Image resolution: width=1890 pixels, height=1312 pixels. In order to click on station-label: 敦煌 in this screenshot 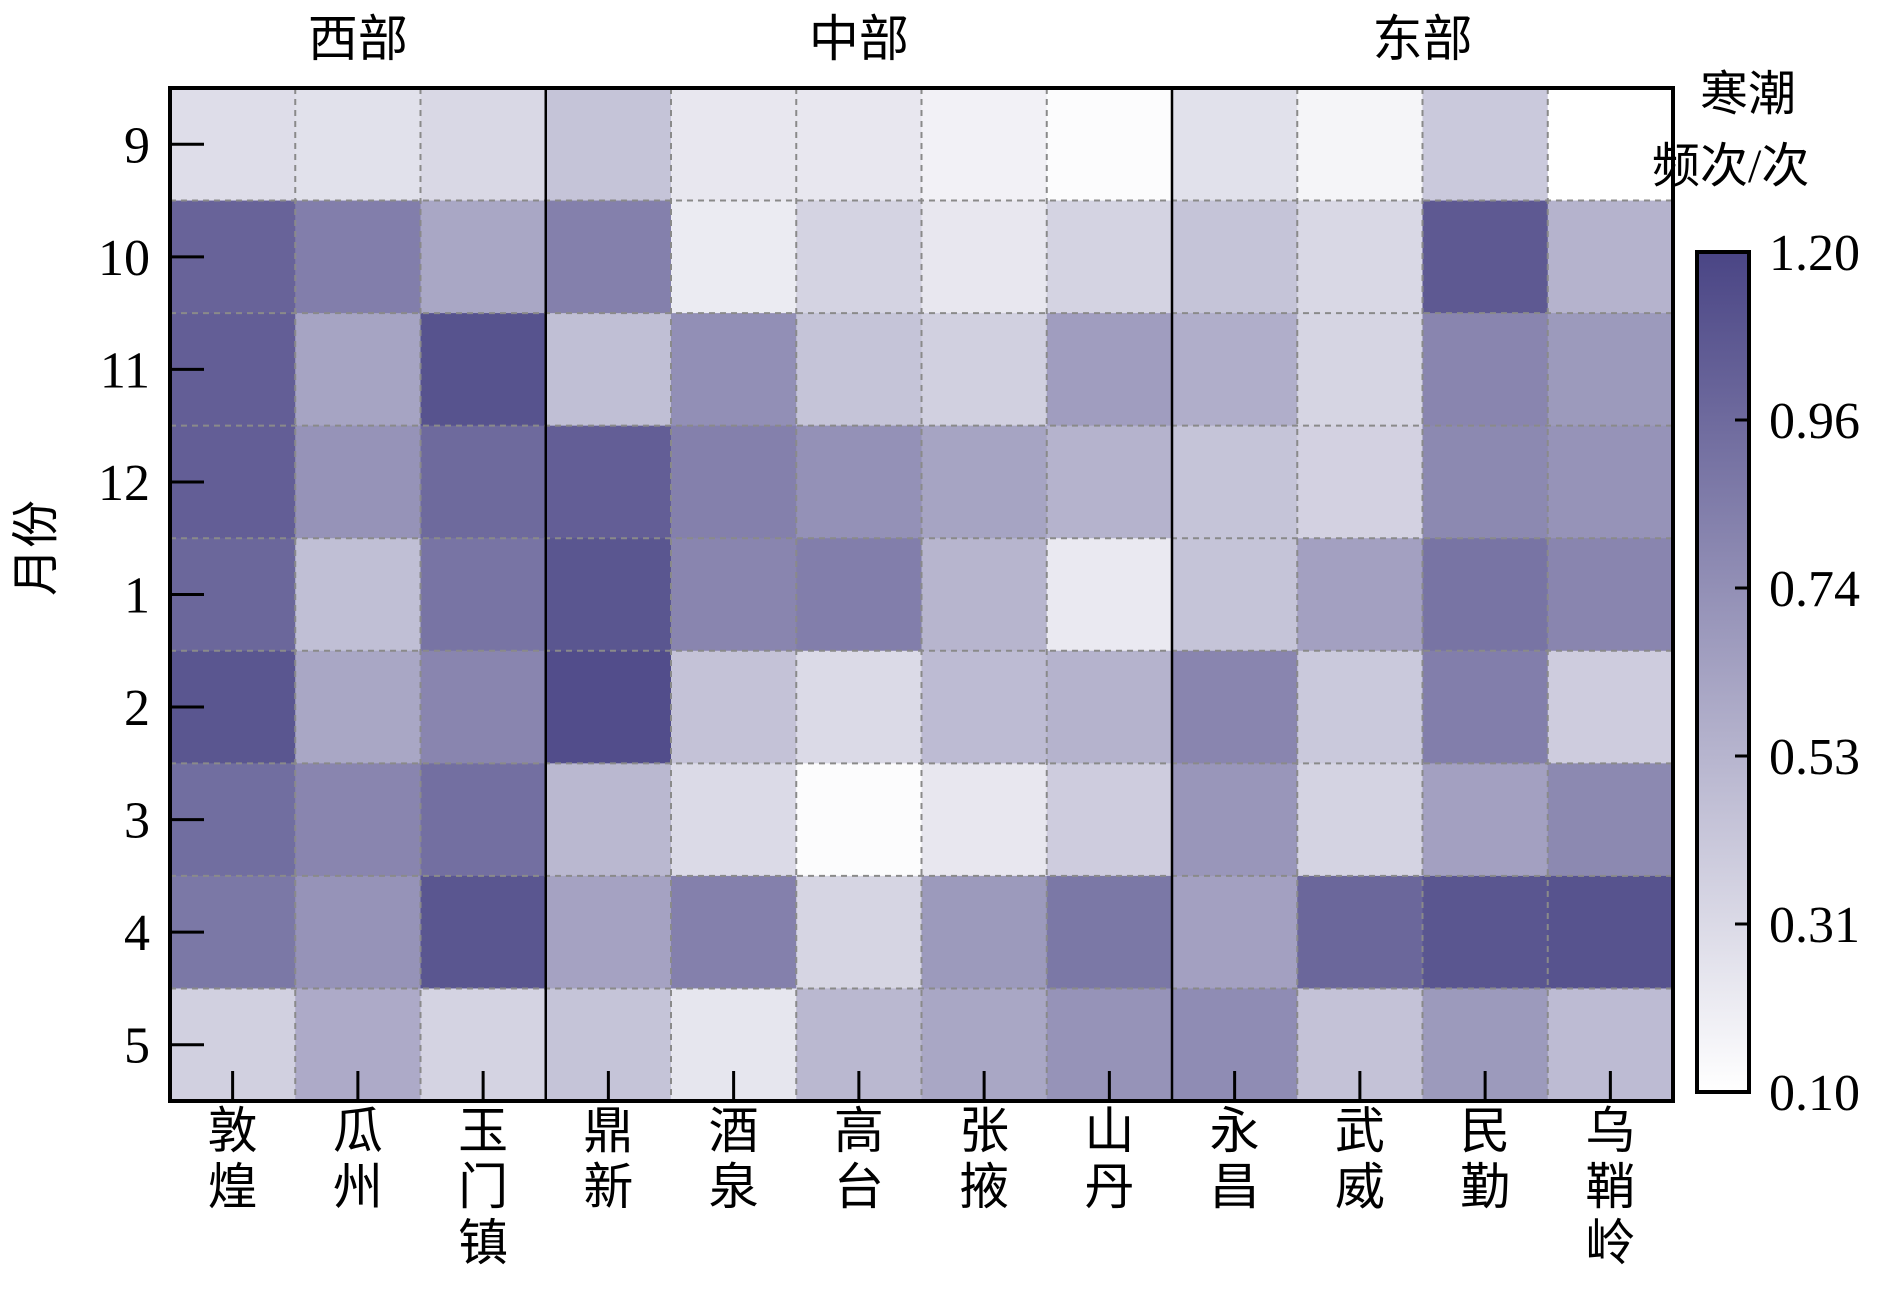, I will do `click(233, 1159)`.